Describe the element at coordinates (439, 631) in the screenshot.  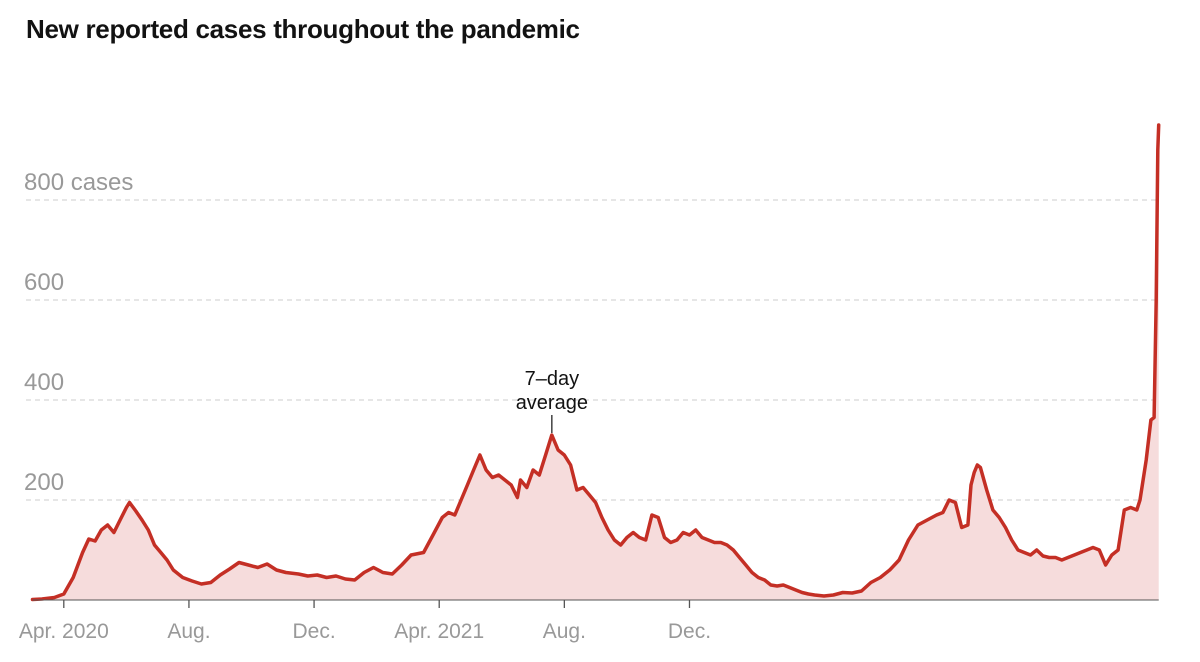
I see `x-tick-label: Apr. 2021` at that location.